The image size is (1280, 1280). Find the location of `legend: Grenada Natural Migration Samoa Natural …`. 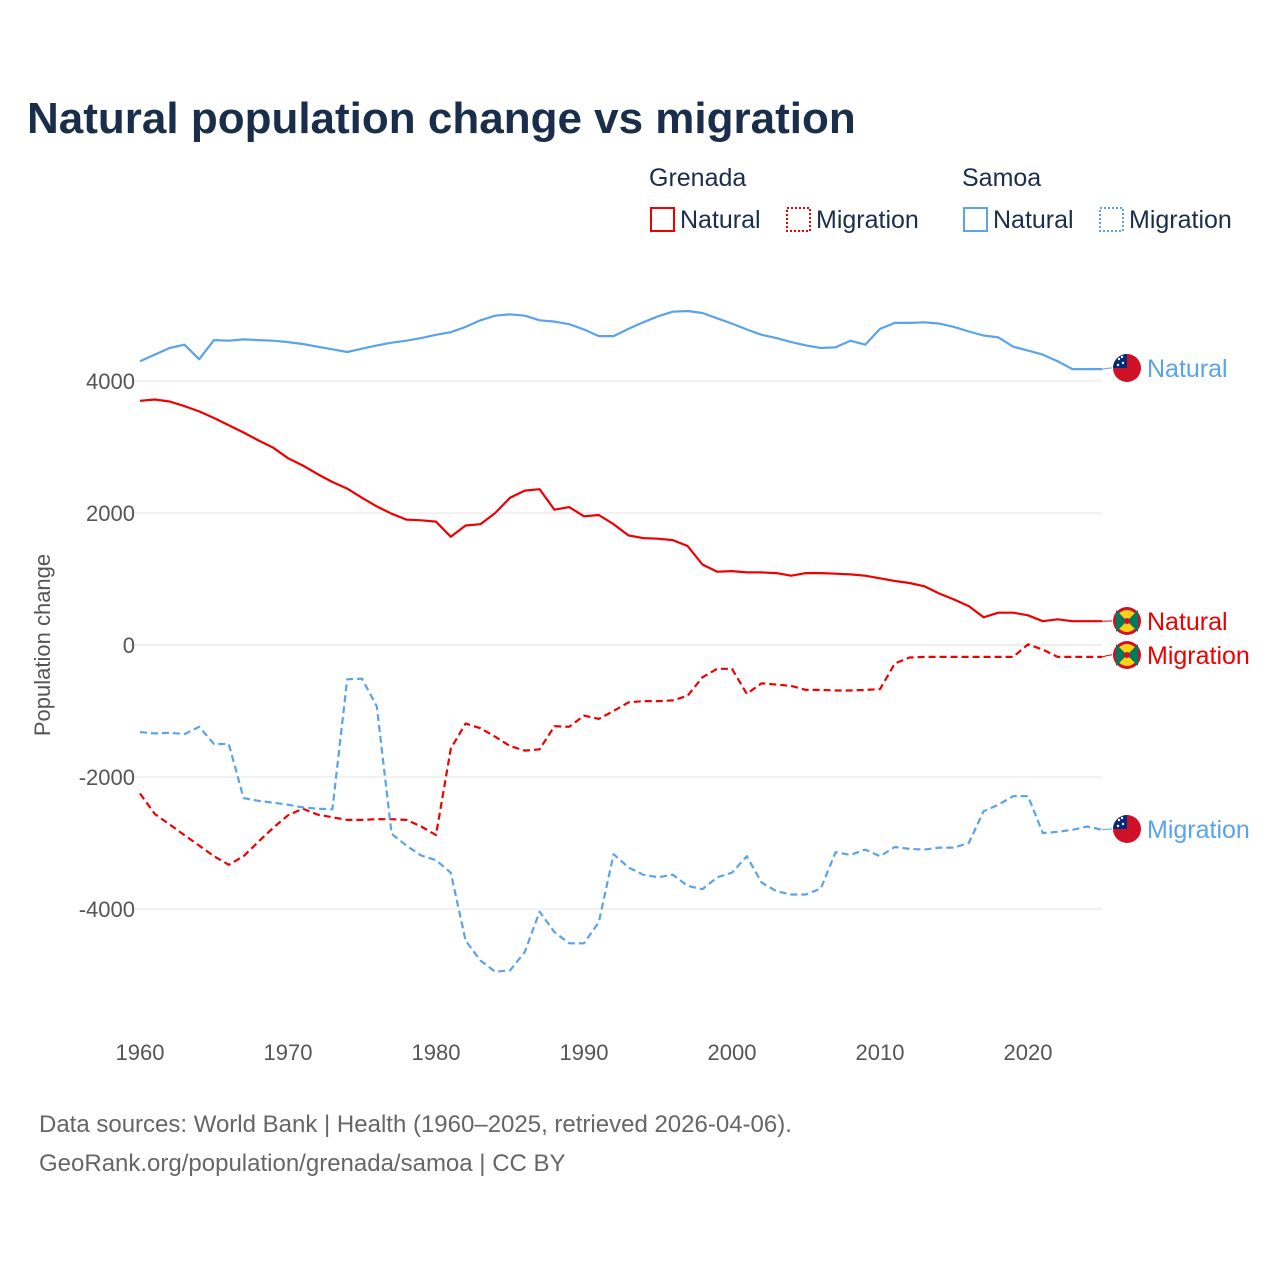

legend: Grenada Natural Migration Samoa Natural … is located at coordinates (940, 199).